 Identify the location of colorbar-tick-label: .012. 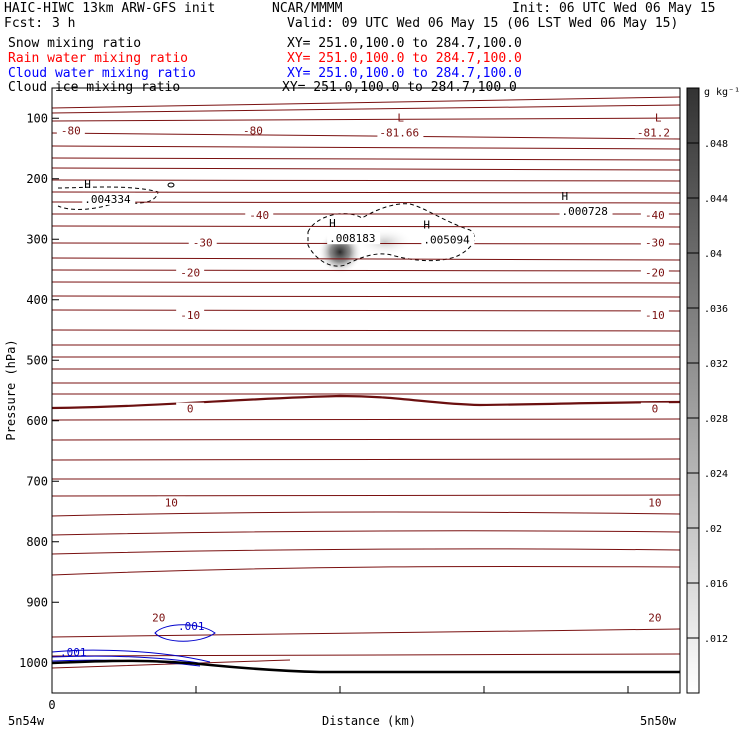
(716, 639).